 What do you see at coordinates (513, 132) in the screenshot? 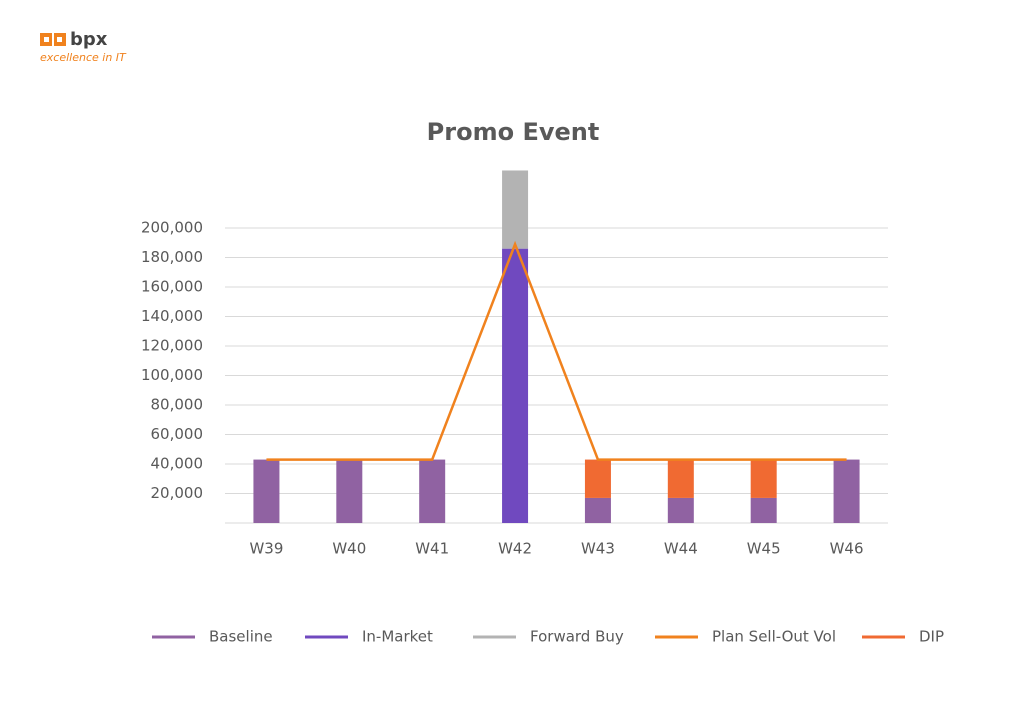
I see `chart-title: Promo Event` at bounding box center [513, 132].